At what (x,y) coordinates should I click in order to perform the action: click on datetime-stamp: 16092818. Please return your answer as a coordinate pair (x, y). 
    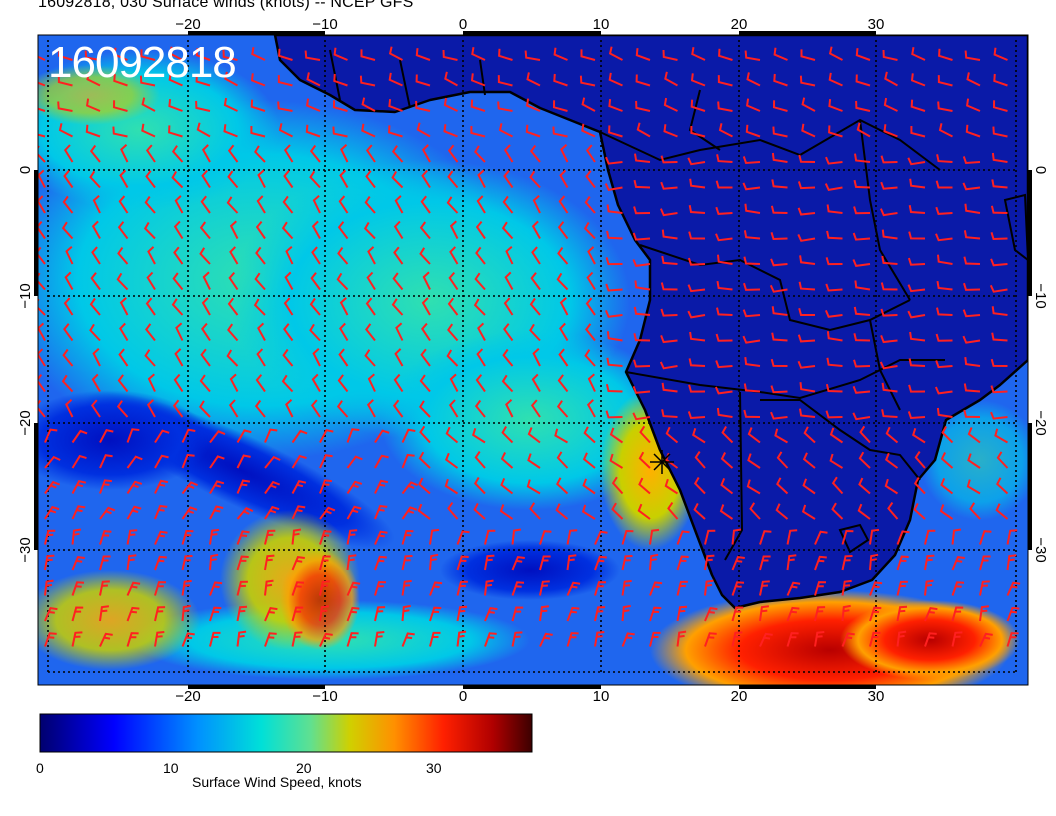
    Looking at the image, I should click on (142, 62).